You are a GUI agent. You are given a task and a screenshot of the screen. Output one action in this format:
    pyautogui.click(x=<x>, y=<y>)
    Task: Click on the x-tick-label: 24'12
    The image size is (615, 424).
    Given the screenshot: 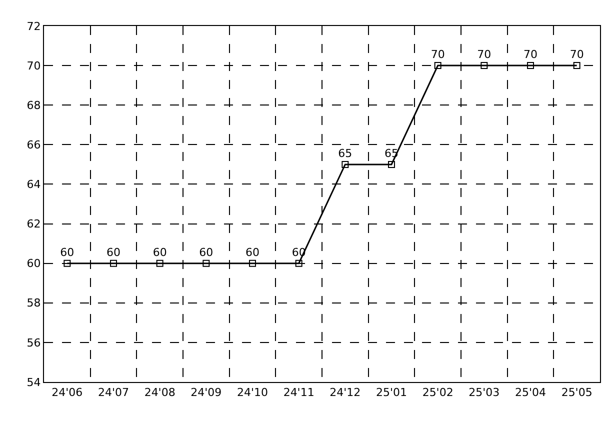 What is the action you would take?
    pyautogui.click(x=345, y=393)
    